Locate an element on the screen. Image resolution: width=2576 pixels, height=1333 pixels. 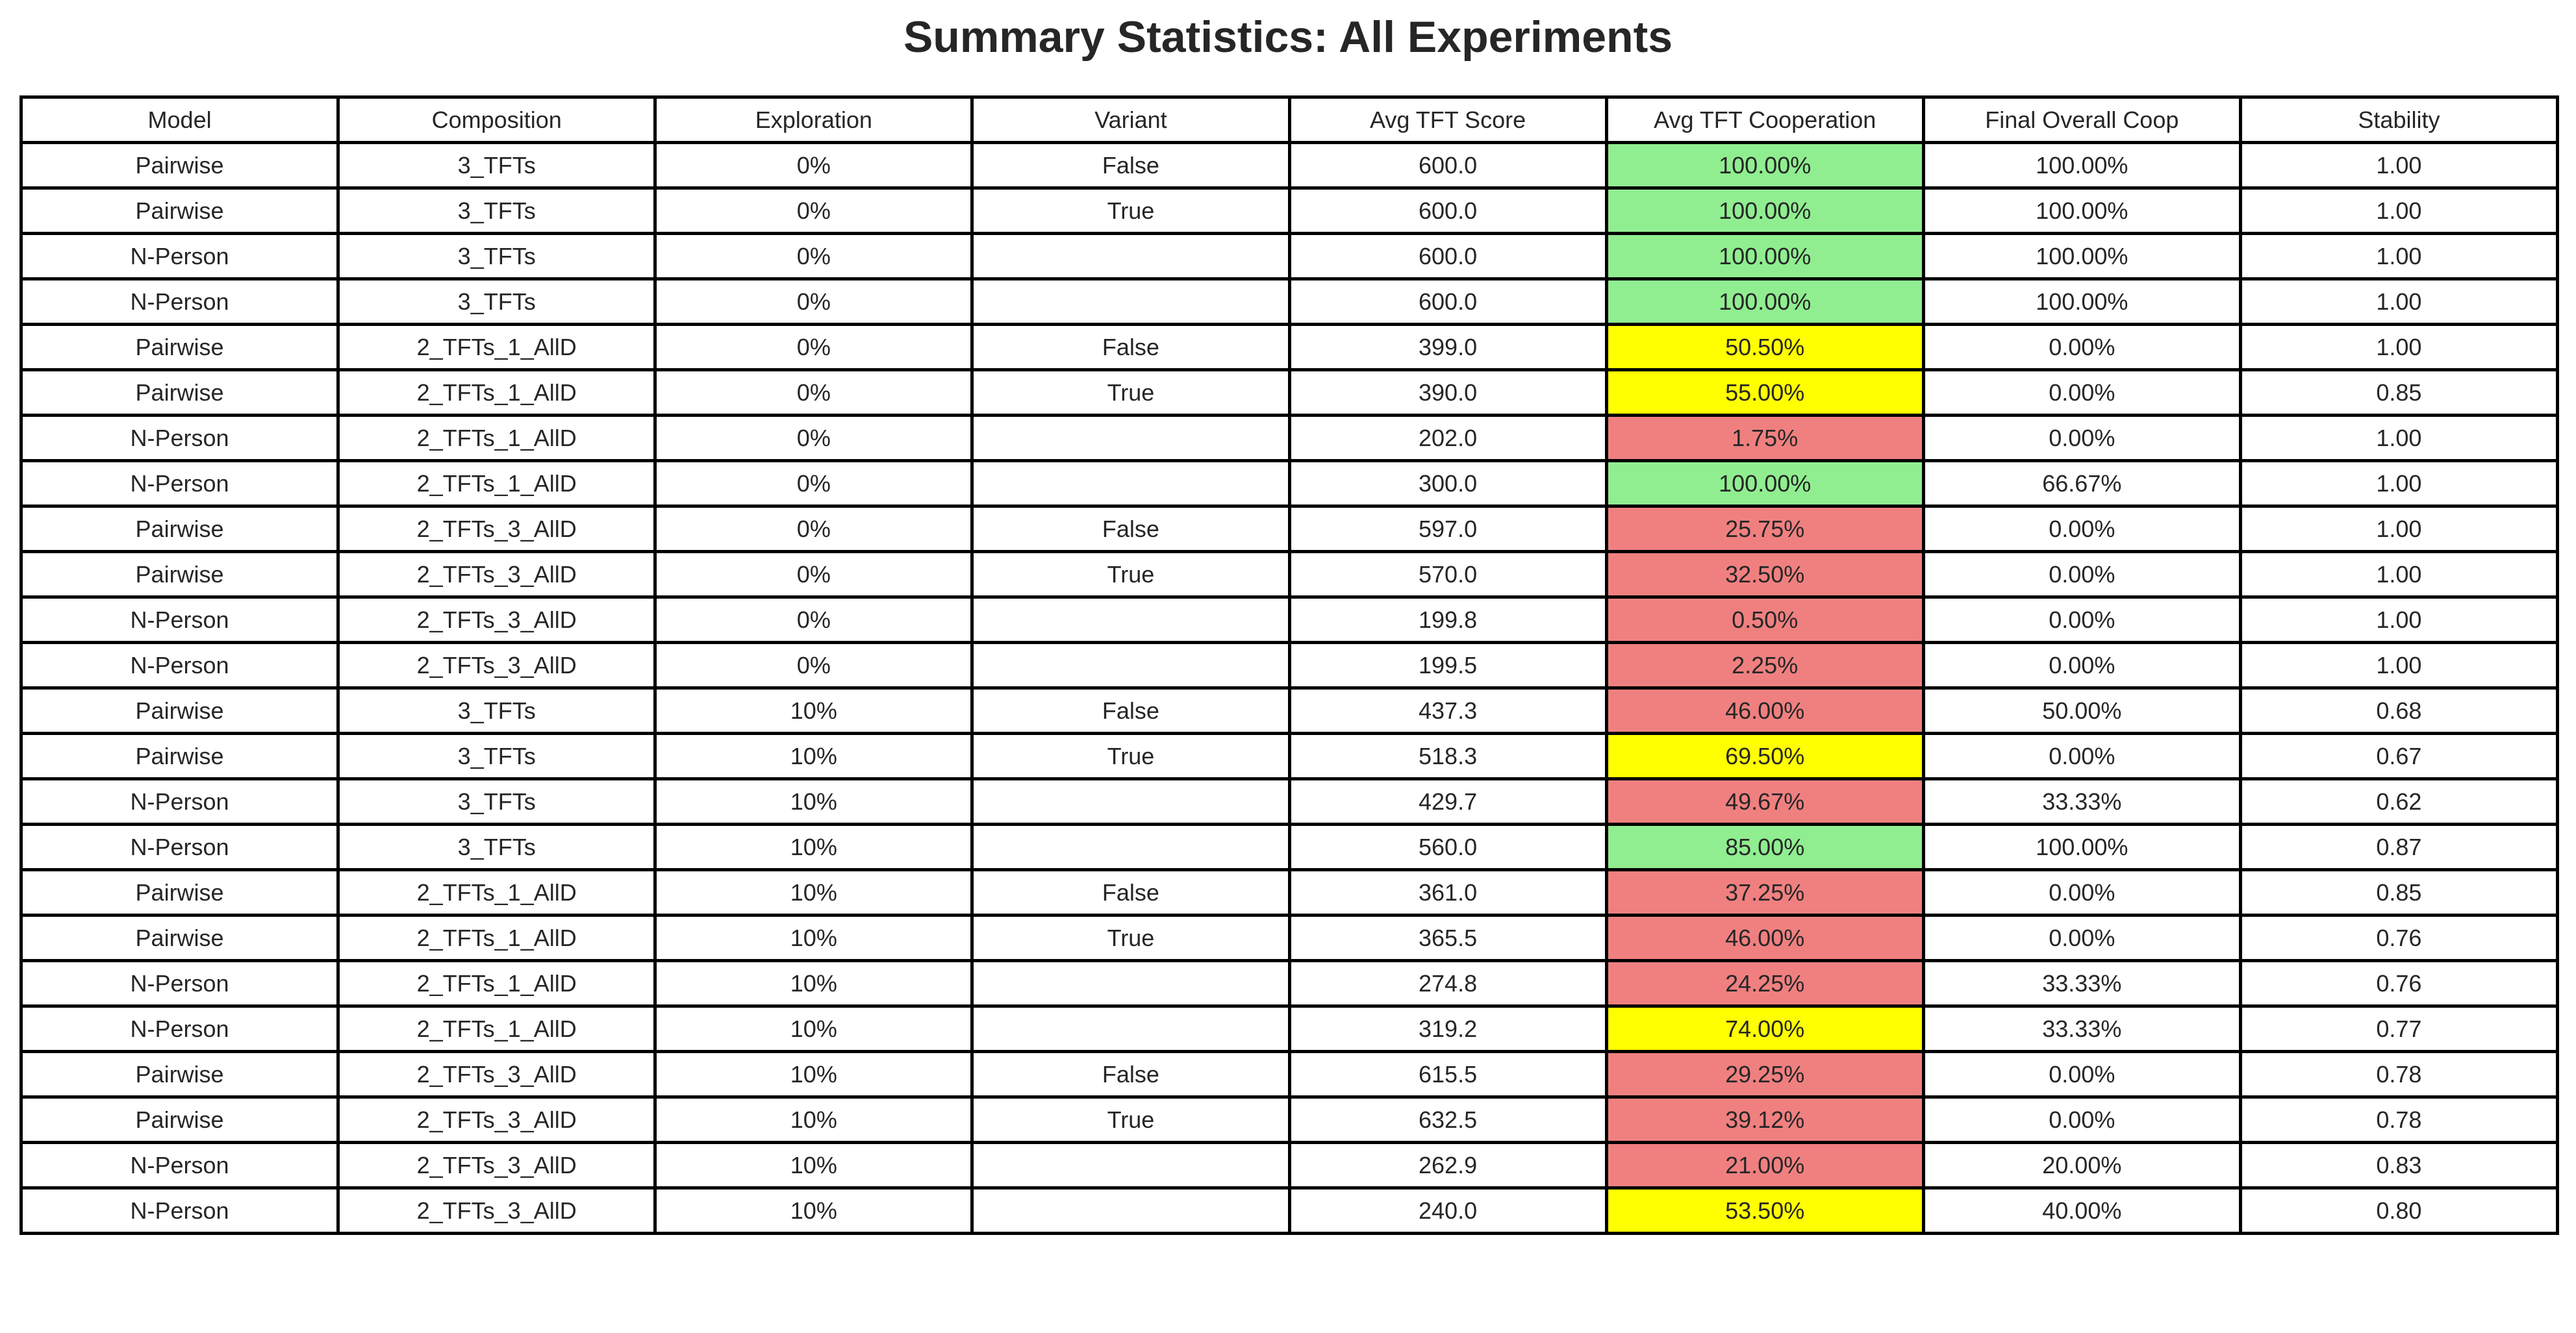
stability-cell: 0.83 is located at coordinates (2399, 1165).